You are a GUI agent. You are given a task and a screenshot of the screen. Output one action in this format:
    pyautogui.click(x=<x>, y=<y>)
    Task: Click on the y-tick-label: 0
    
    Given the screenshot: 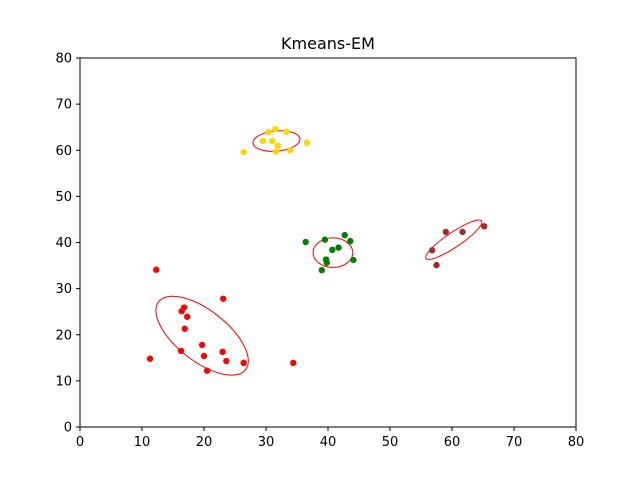 What is the action you would take?
    pyautogui.click(x=68, y=428)
    